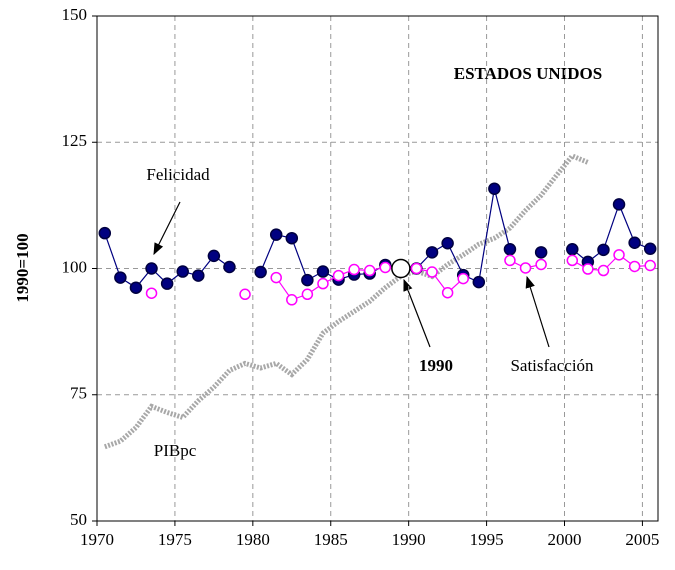 The width and height of the screenshot is (675, 570). What do you see at coordinates (642, 539) in the screenshot?
I see `x-tick-label: 2005` at bounding box center [642, 539].